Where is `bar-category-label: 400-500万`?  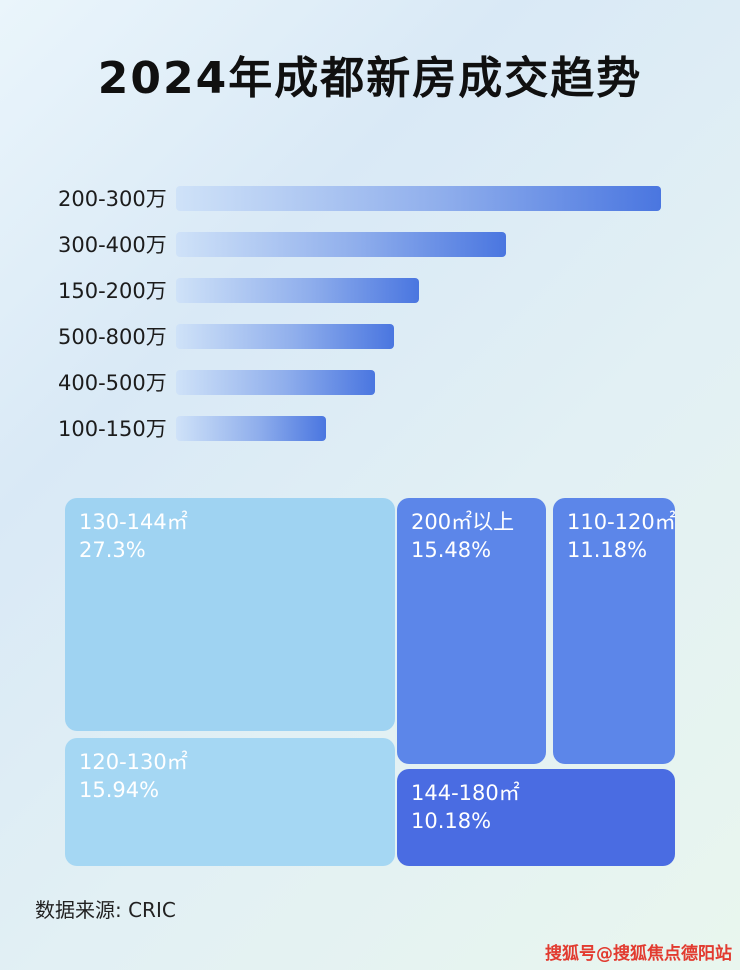
bar-category-label: 400-500万 is located at coordinates (112, 383).